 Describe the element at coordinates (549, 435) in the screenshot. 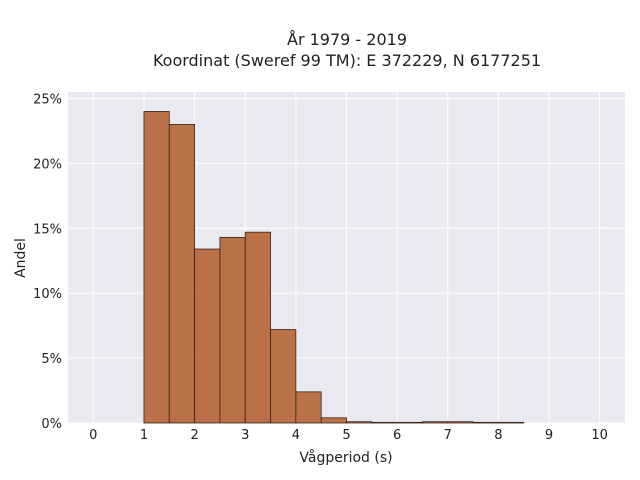

I see `x-tick-label: 9` at that location.